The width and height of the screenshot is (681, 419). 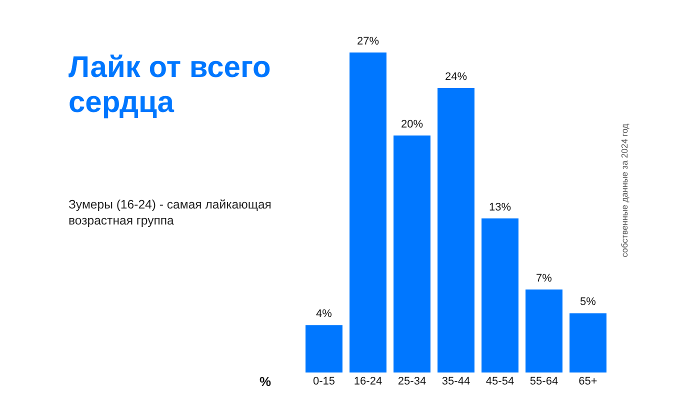 I want to click on data-label: 27%, so click(x=368, y=42).